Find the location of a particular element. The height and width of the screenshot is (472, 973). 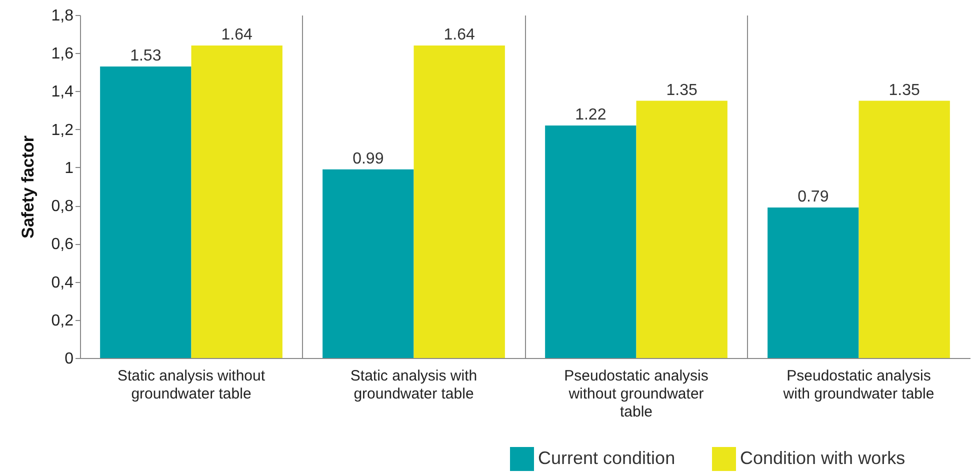

y-tick-label: 1,8 is located at coordinates (62, 16).